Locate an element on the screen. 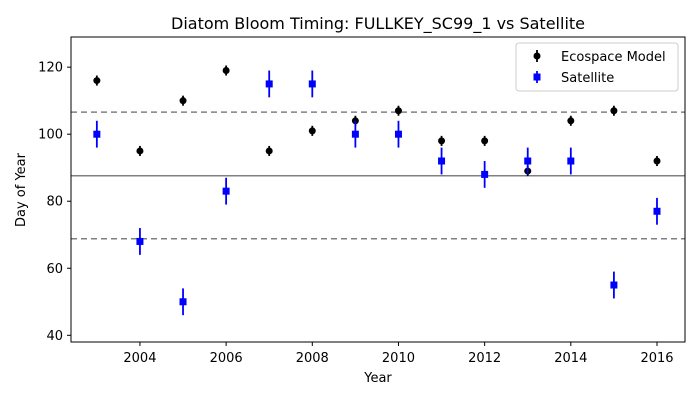 This screenshot has width=700, height=400. x-tick-label: 2010 is located at coordinates (398, 358).